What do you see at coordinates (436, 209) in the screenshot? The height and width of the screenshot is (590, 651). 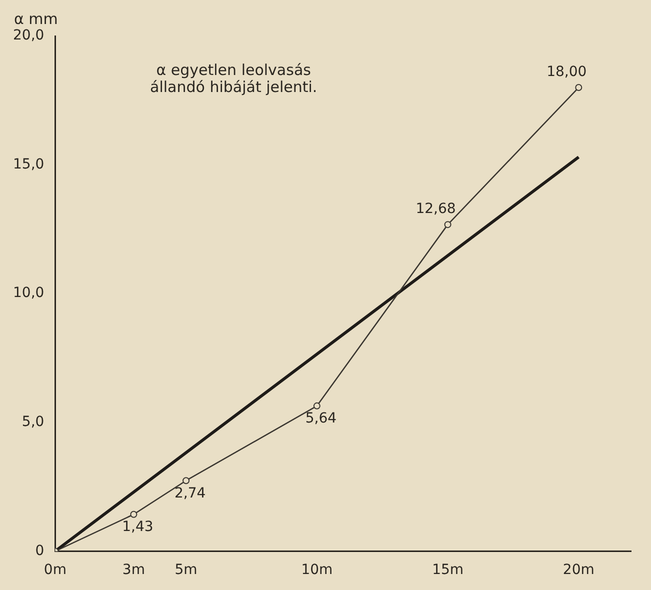 I see `data-label: 12,68` at bounding box center [436, 209].